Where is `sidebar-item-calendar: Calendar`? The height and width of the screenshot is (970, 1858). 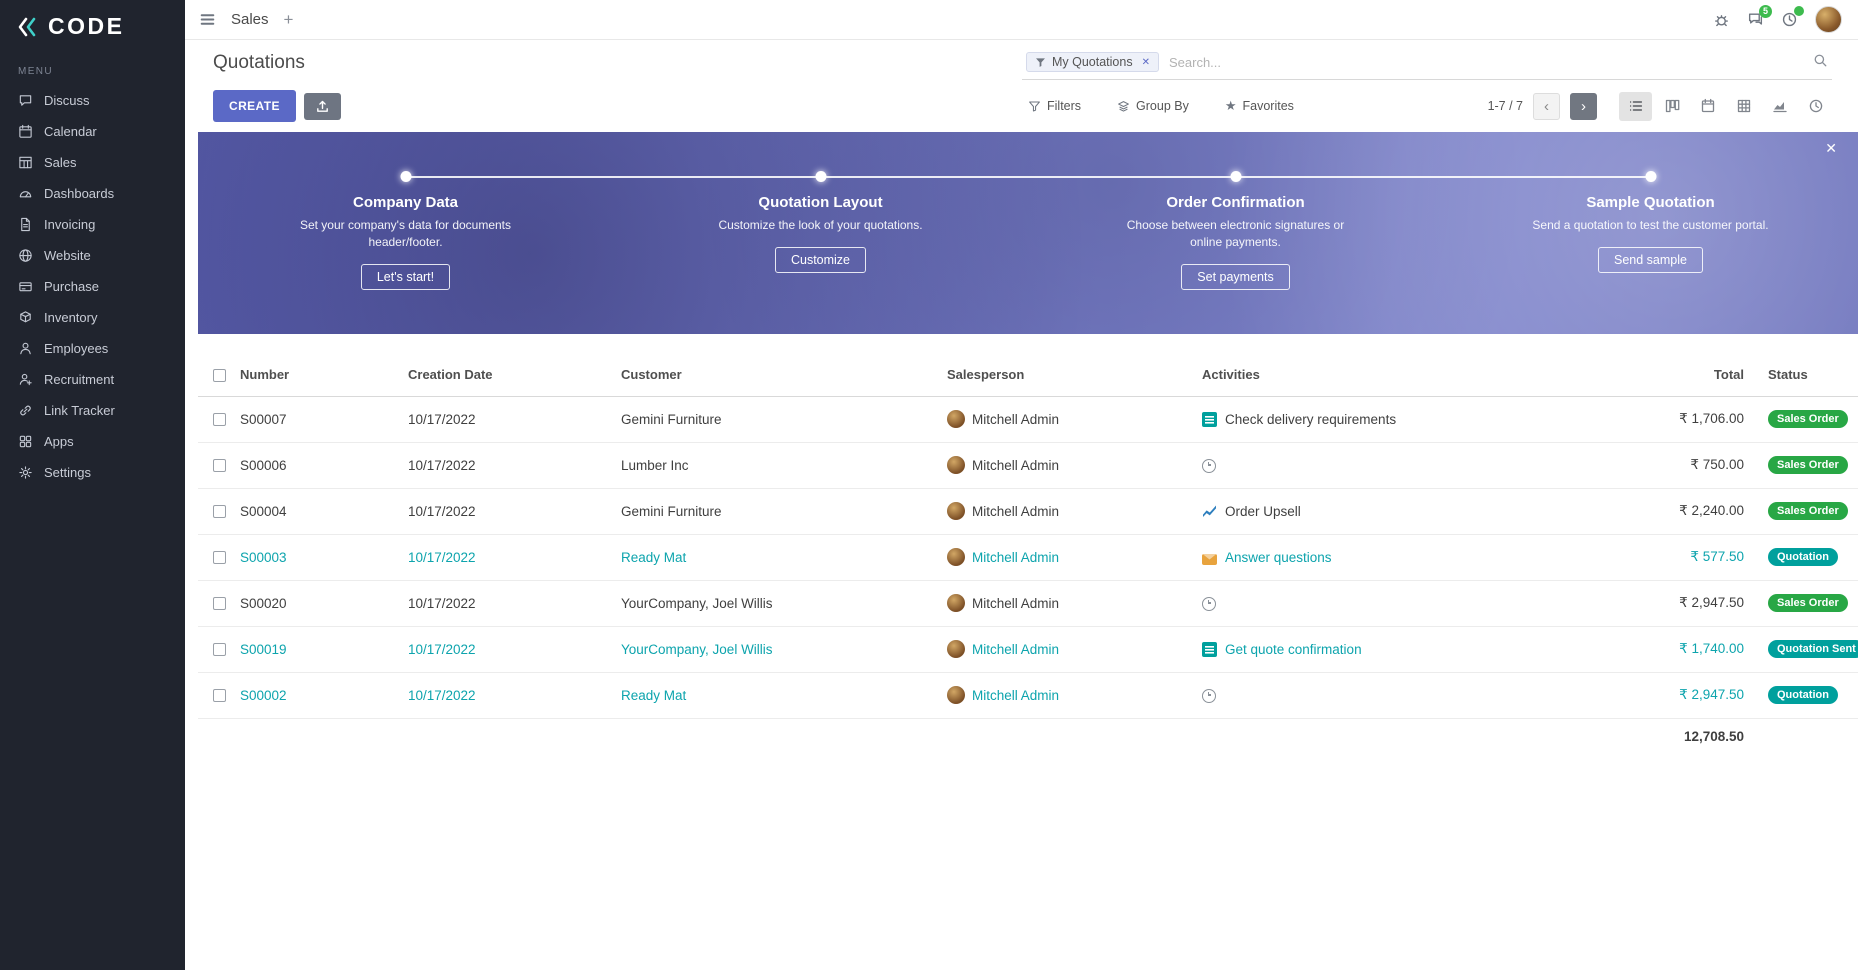 sidebar-item-calendar: Calendar is located at coordinates (92, 131).